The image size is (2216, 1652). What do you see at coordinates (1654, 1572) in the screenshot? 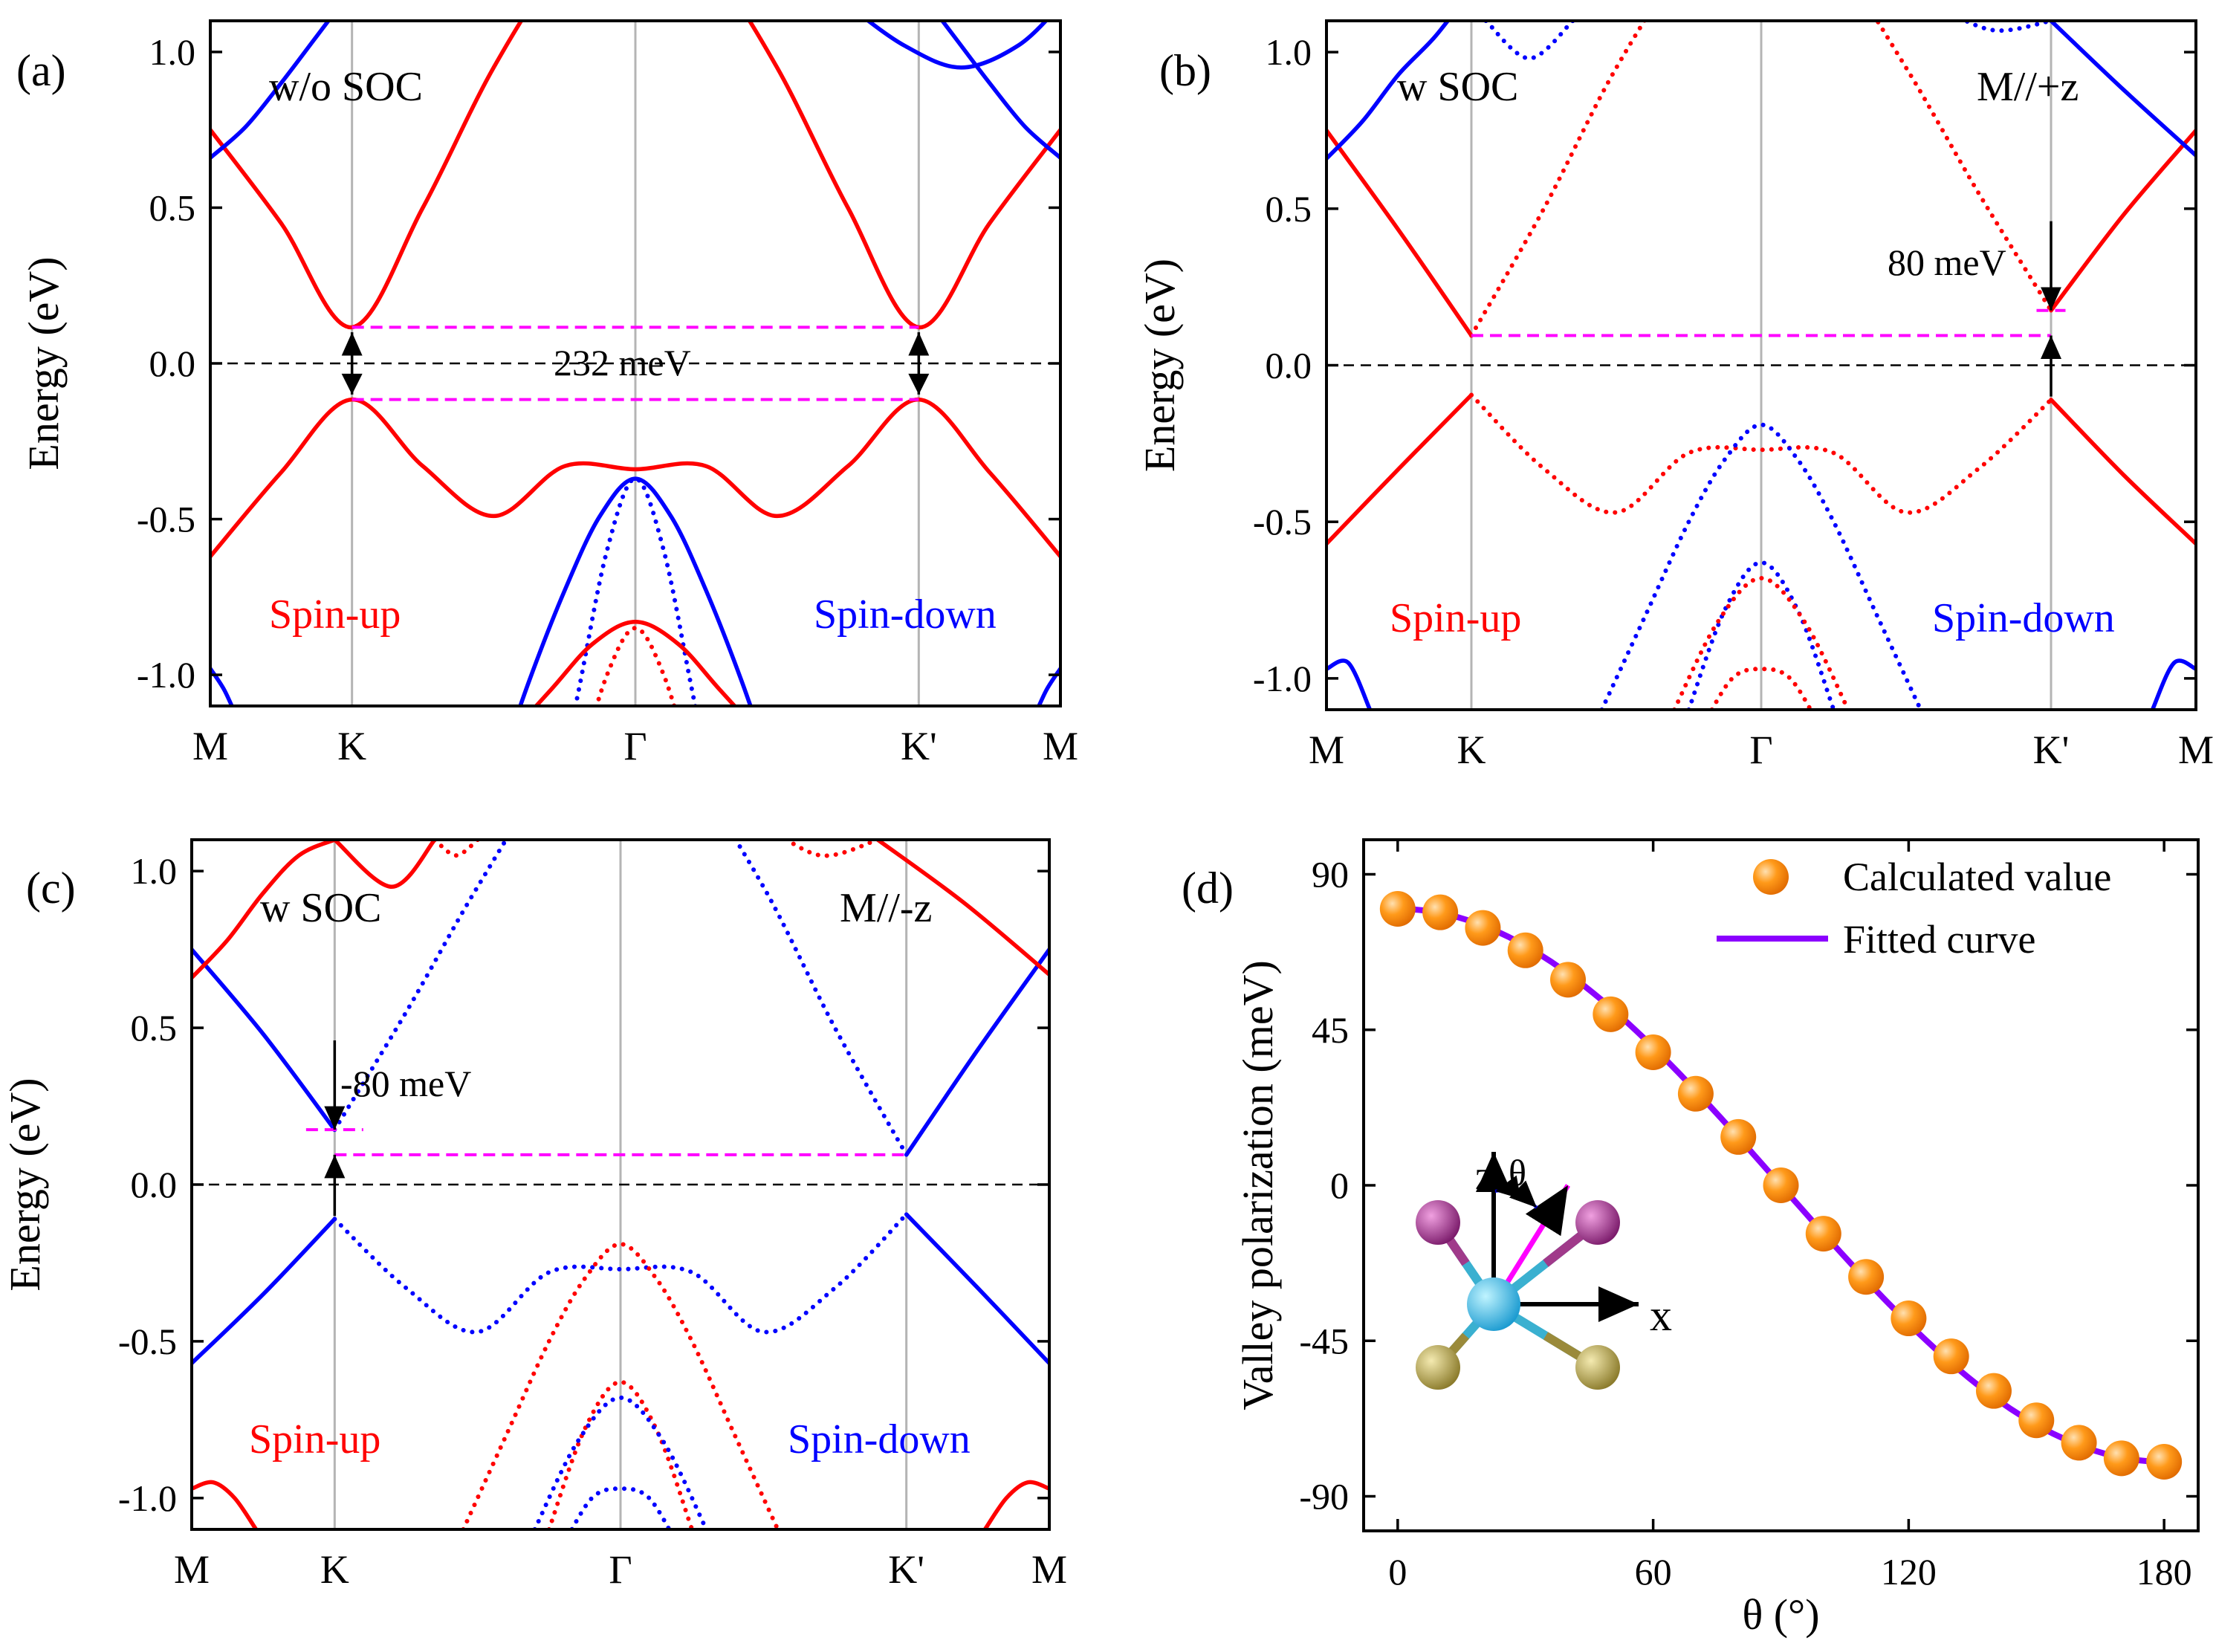
I see `x-tick-label: 60` at bounding box center [1654, 1572].